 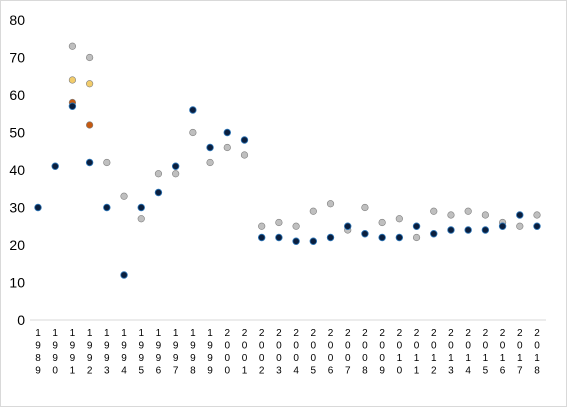 What do you see at coordinates (17, 208) in the screenshot?
I see `y-tick-label: 30` at bounding box center [17, 208].